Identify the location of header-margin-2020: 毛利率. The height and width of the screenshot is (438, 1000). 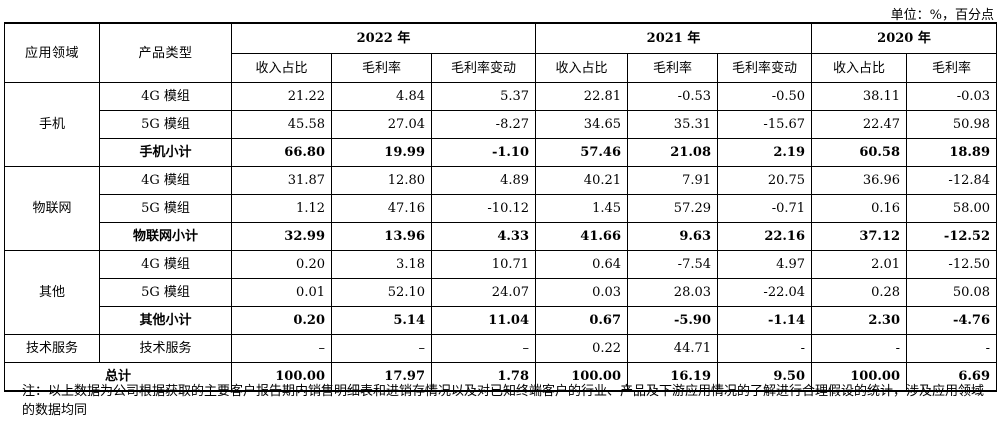
(952, 68).